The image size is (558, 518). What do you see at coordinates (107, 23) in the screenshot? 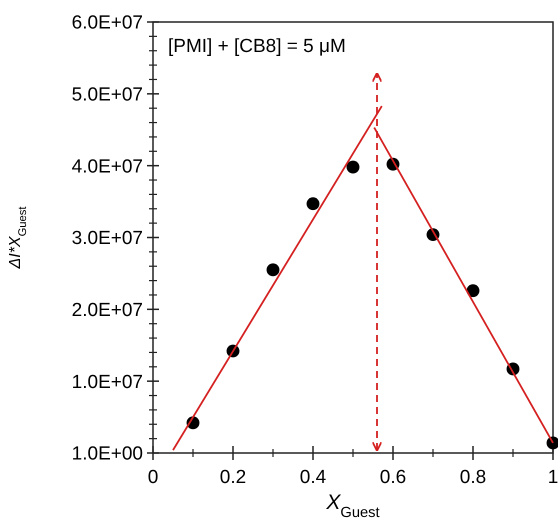
I see `y-tick-label: 6.0E+07` at bounding box center [107, 23].